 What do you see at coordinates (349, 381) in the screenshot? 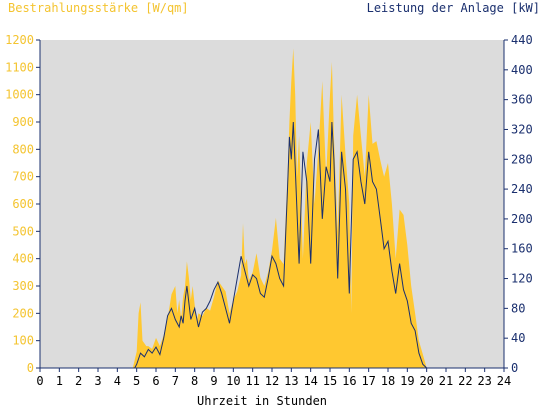
I see `x-tick-label: 16` at bounding box center [349, 381].